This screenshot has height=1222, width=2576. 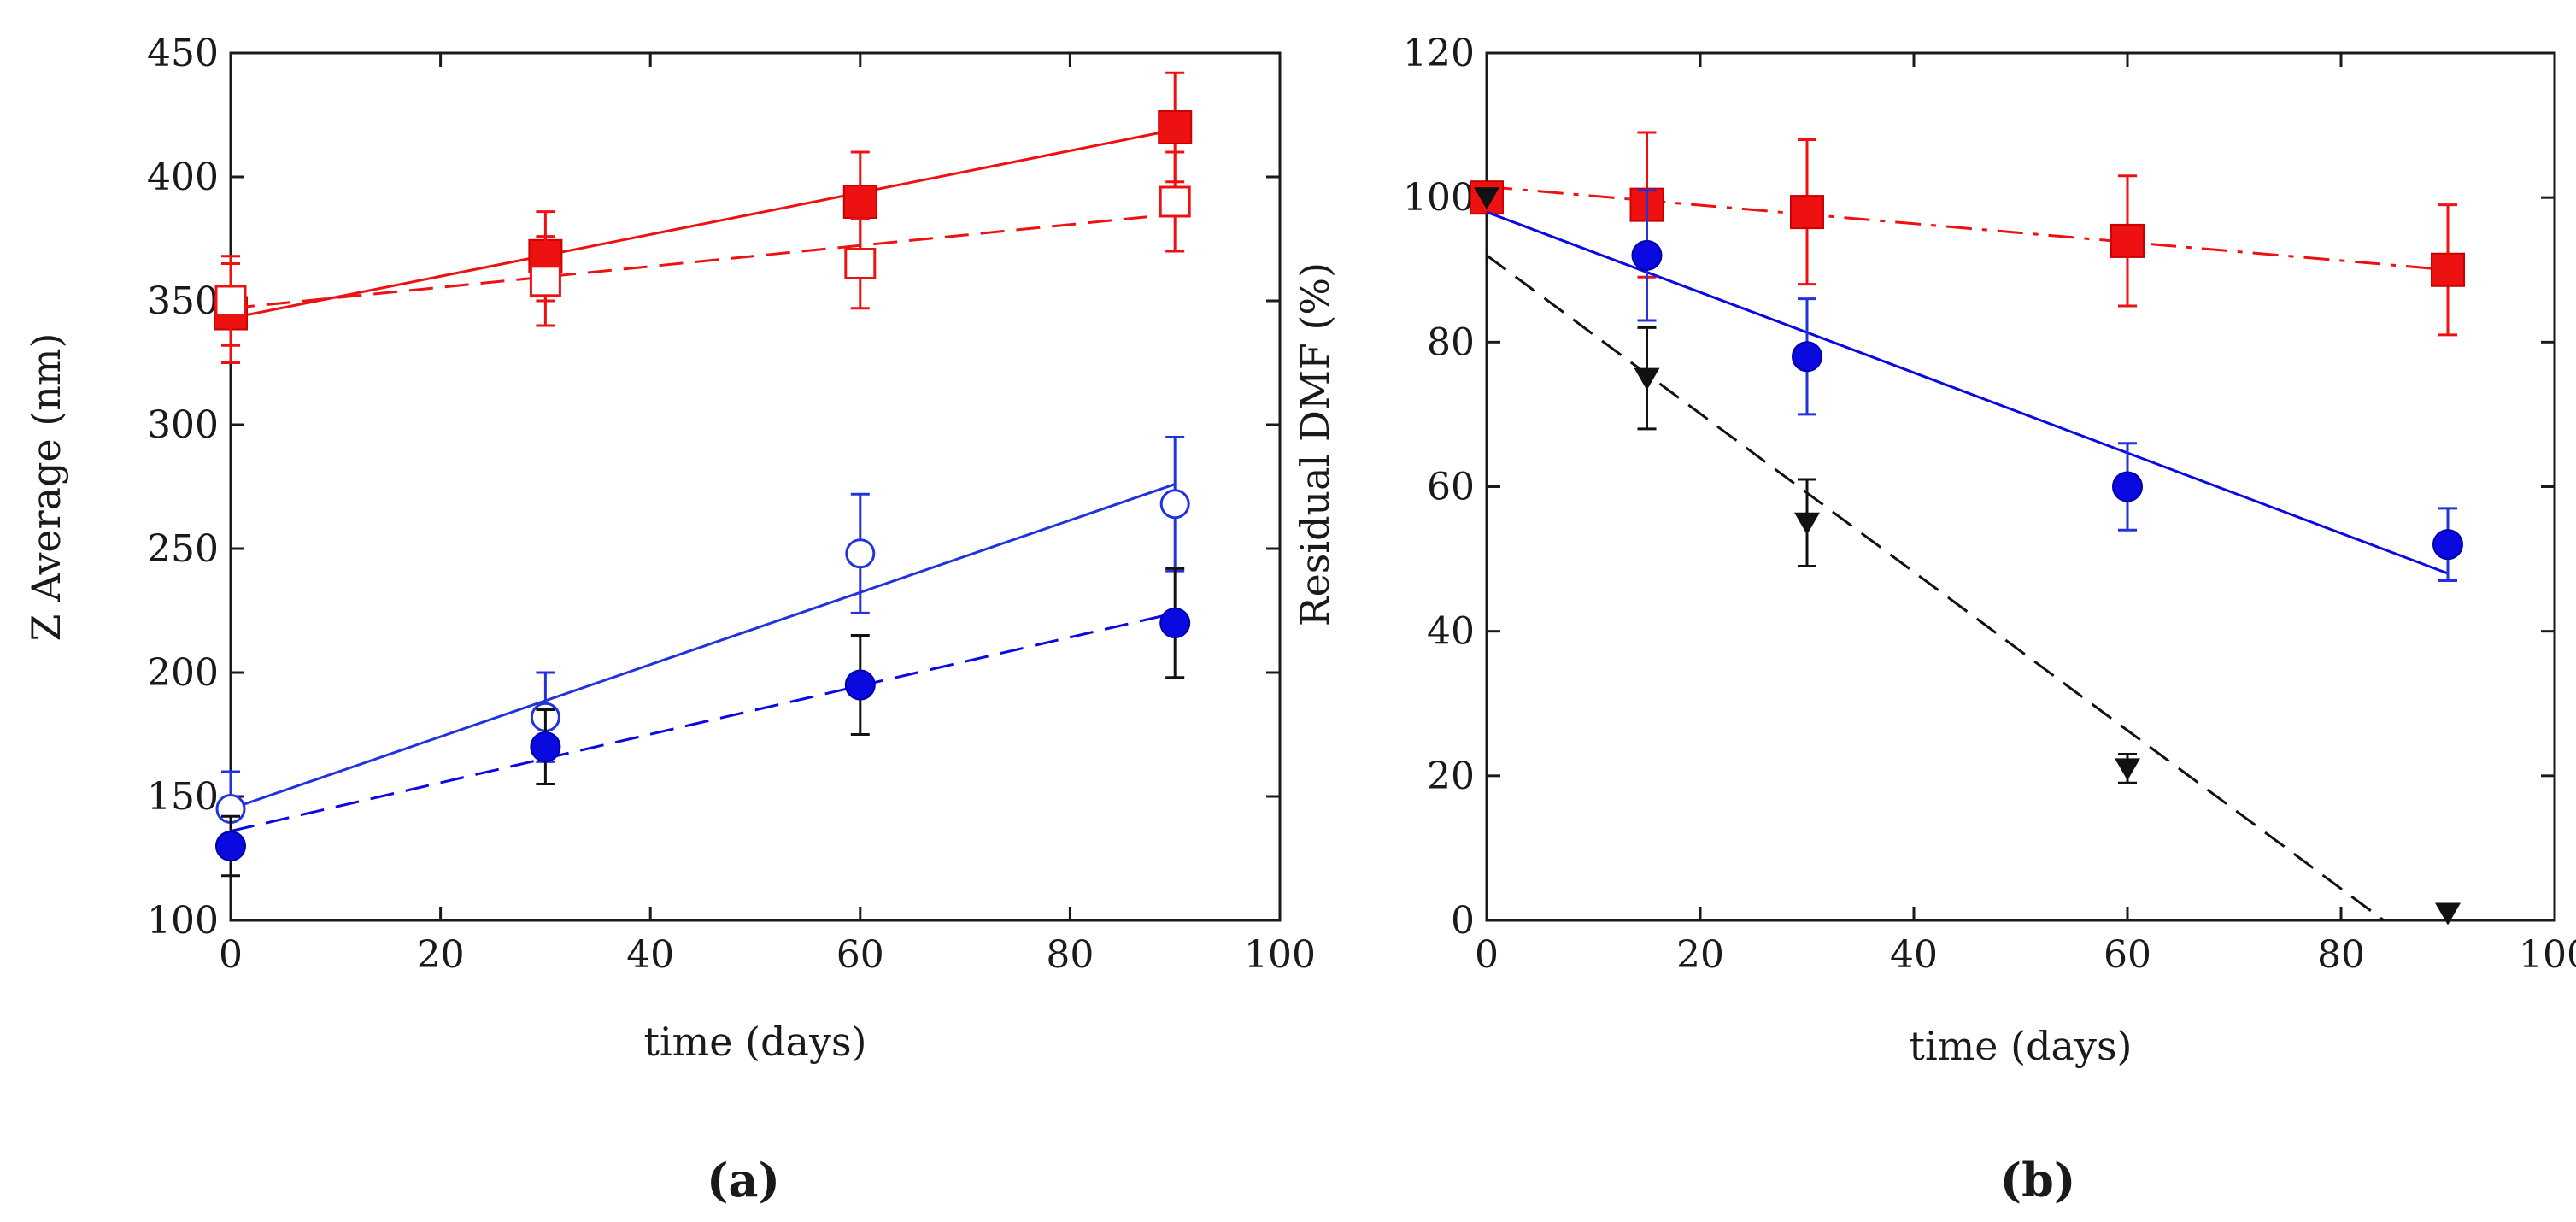 What do you see at coordinates (183, 921) in the screenshot?
I see `y-tick-label-a: 100` at bounding box center [183, 921].